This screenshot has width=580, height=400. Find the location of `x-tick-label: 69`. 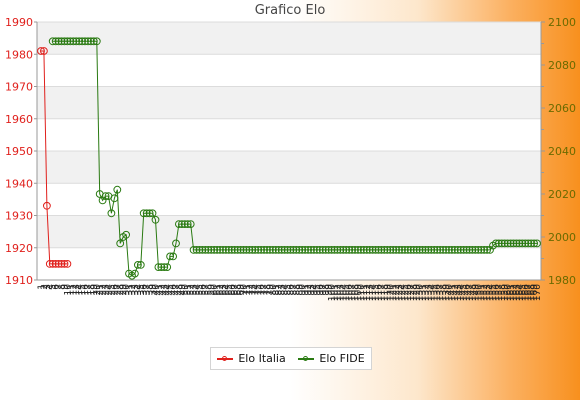

x-tick-label: 69 is located at coordinates (242, 290).